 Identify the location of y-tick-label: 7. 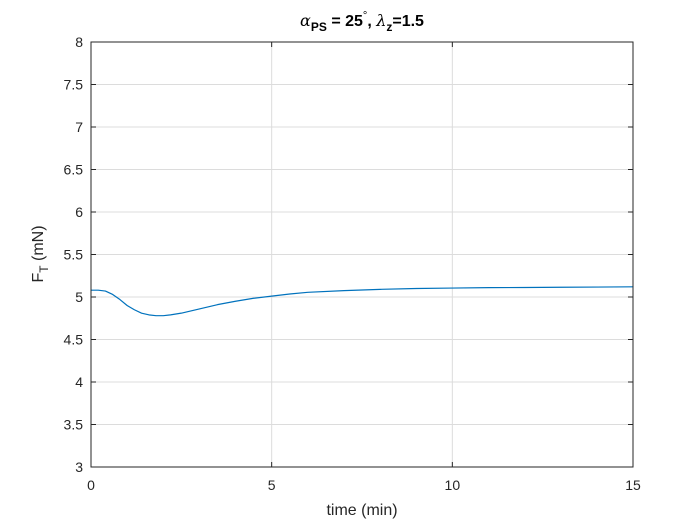
(79, 127).